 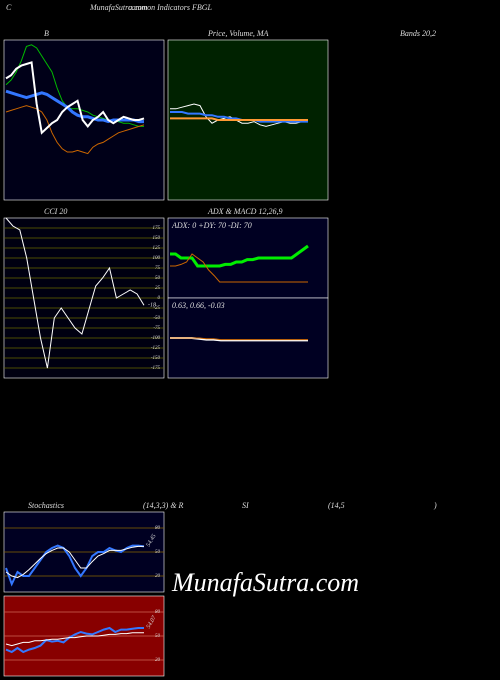 What do you see at coordinates (156, 338) in the screenshot?
I see `y-tick-label: -100` at bounding box center [156, 338].